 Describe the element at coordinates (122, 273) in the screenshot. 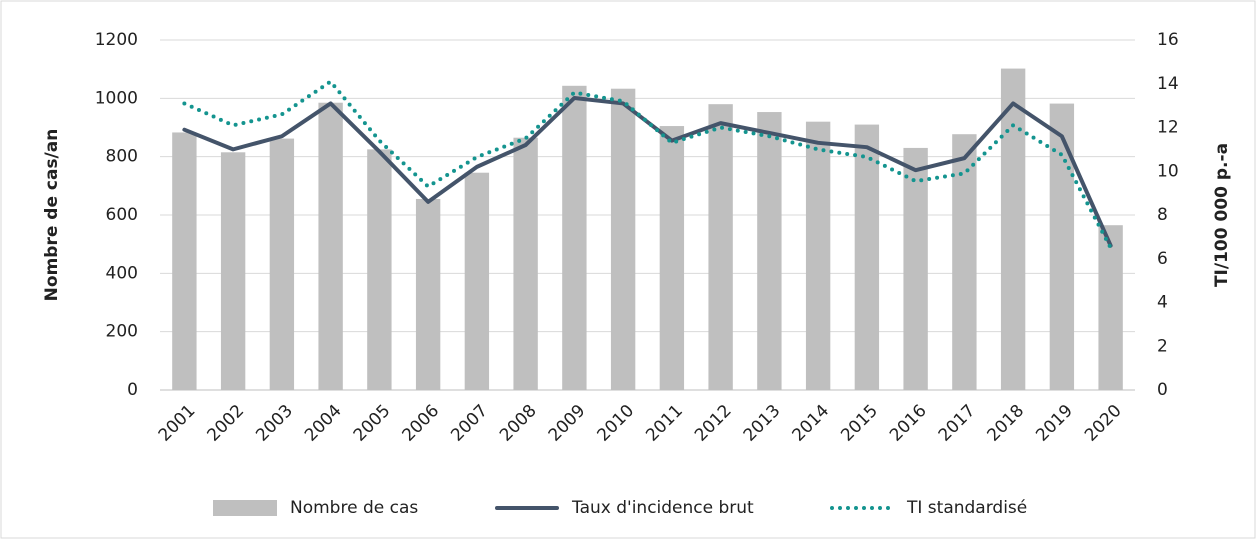

I see `y-tick-label: 400` at that location.